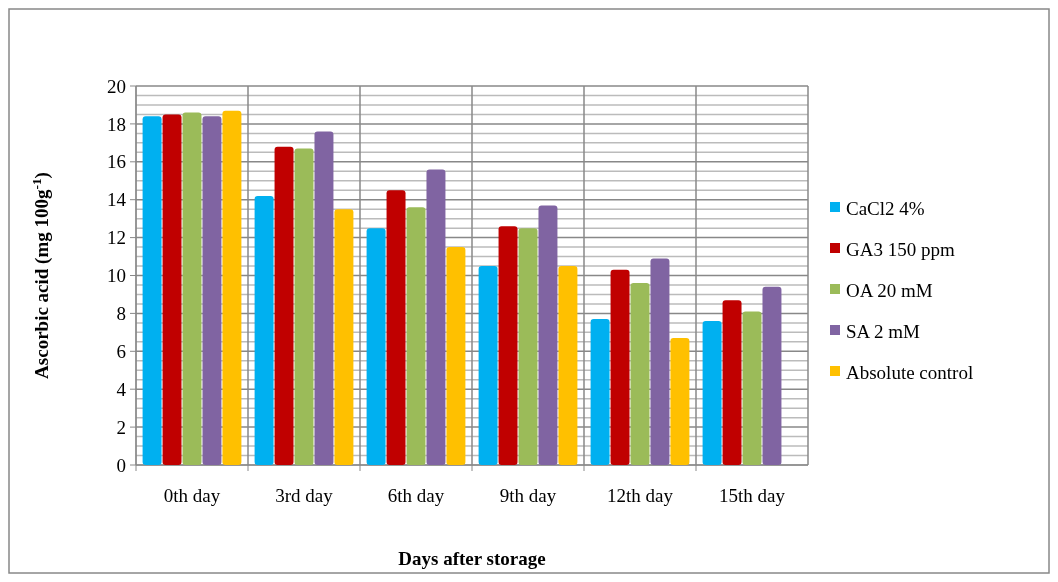  What do you see at coordinates (752, 495) in the screenshot?
I see `x-tick-label: 15th day` at bounding box center [752, 495].